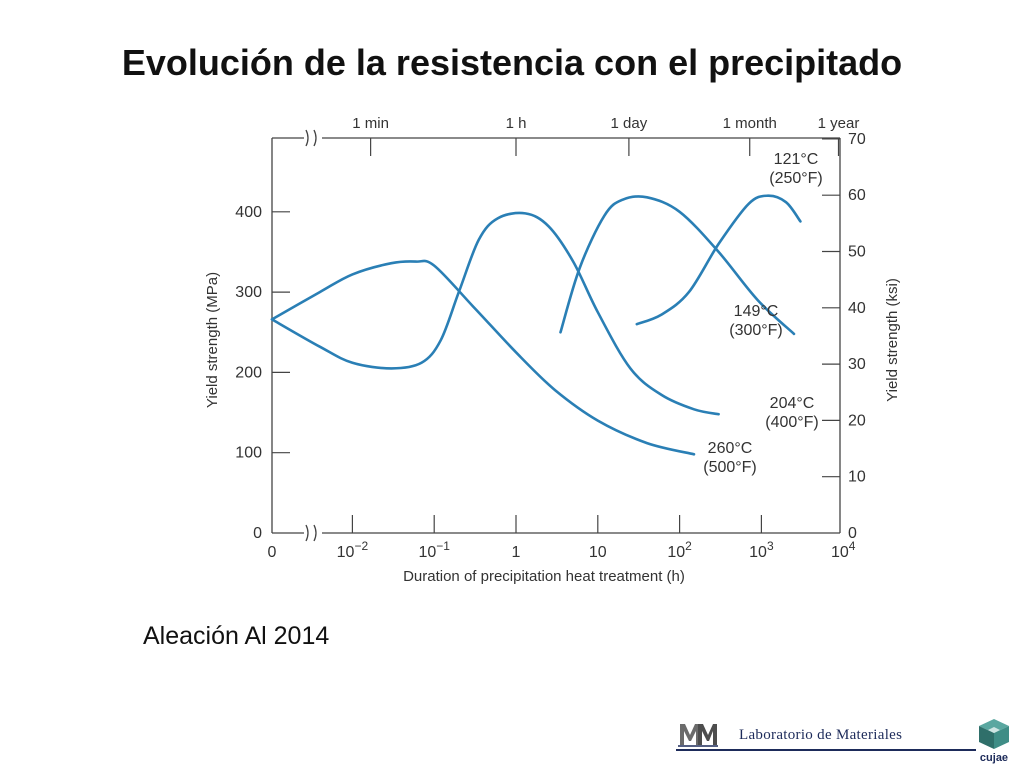  Describe the element at coordinates (598, 552) in the screenshot. I see `x-tick-label-4: 10` at that location.